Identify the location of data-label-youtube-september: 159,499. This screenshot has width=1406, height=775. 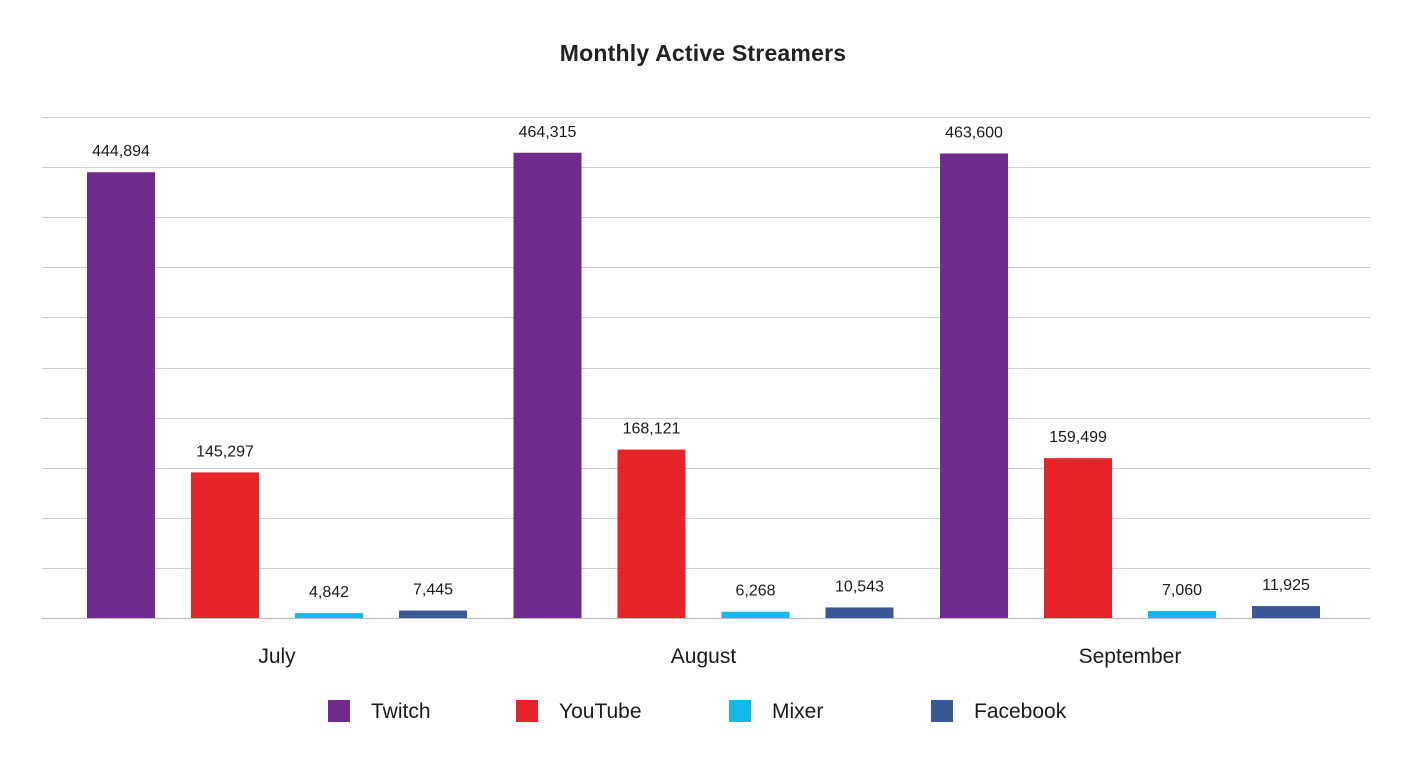
(1078, 437).